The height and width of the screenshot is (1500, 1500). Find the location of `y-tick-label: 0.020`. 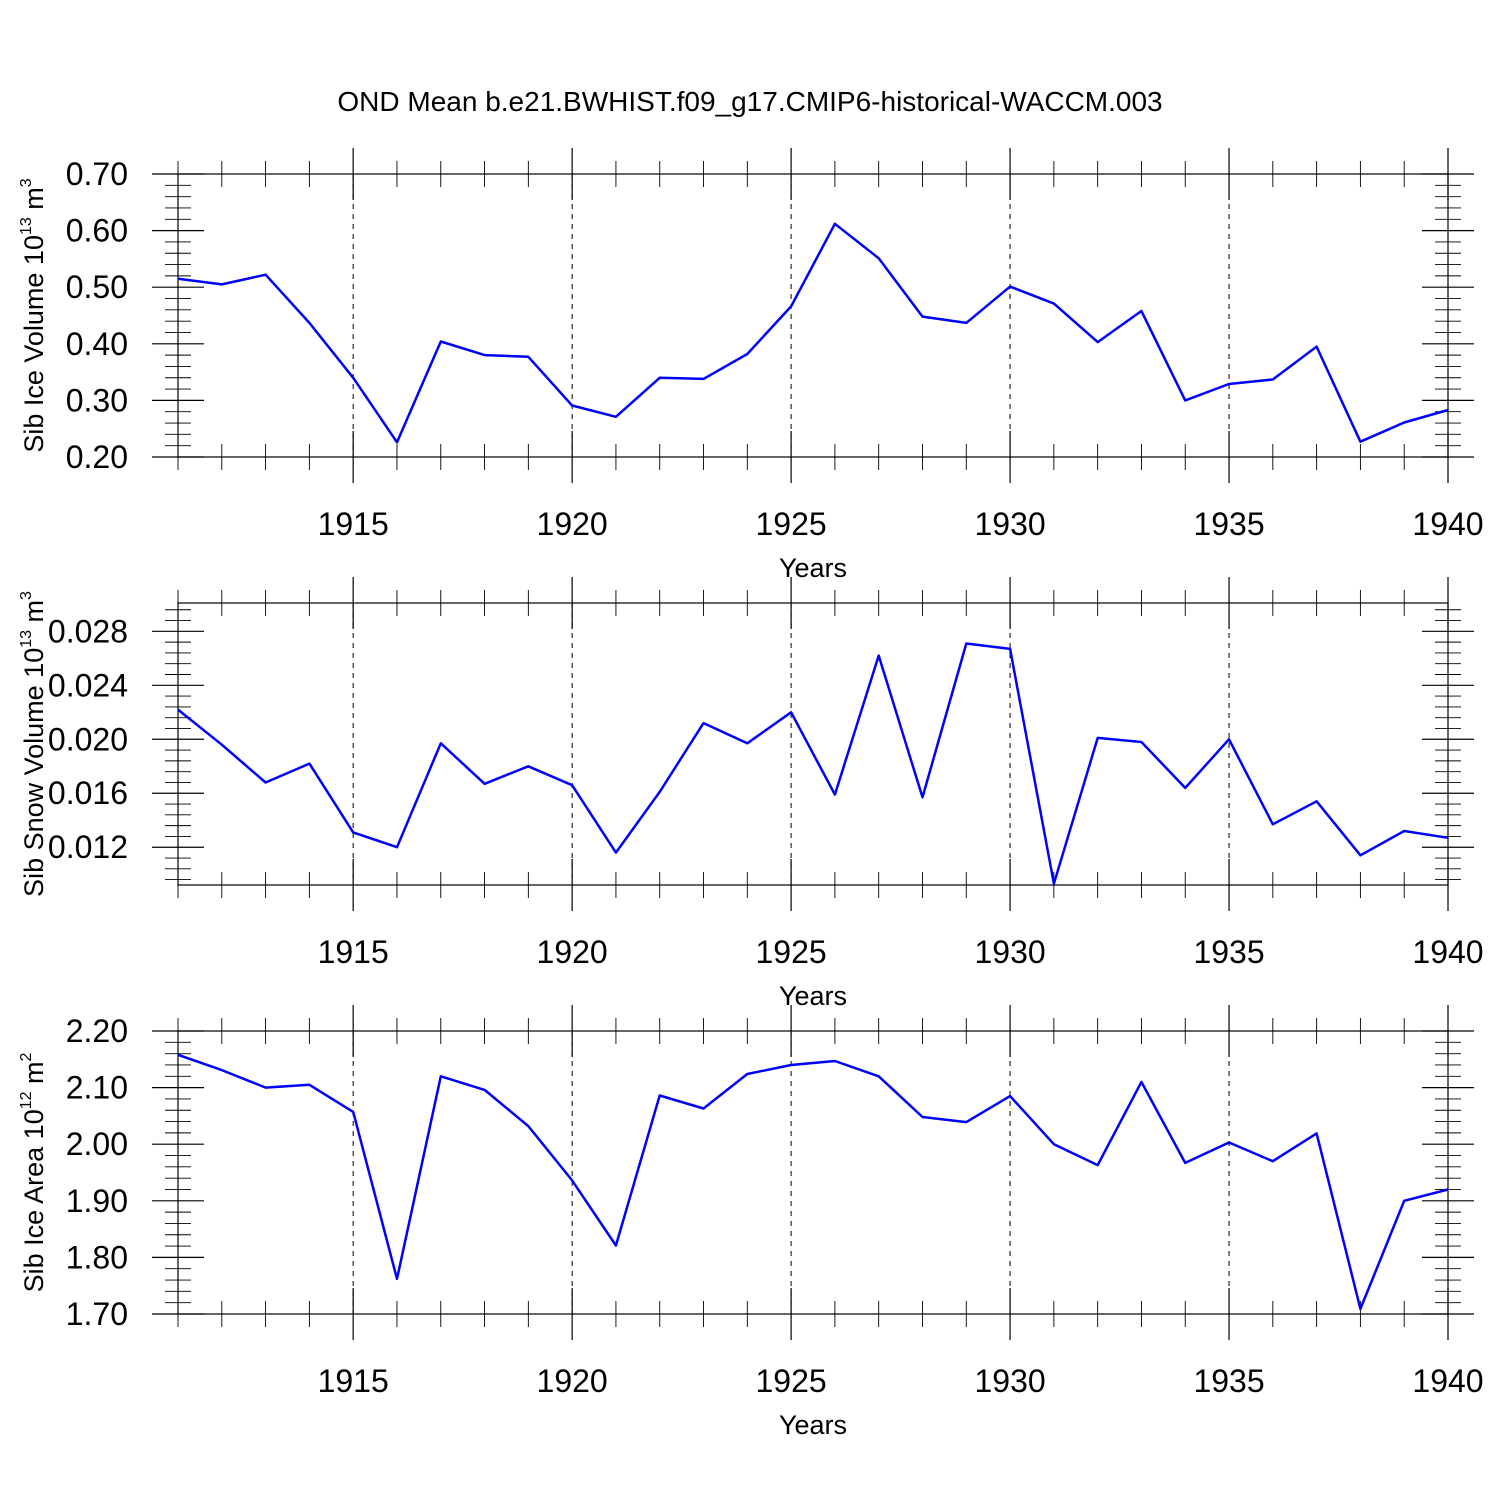

y-tick-label: 0.020 is located at coordinates (88, 739).